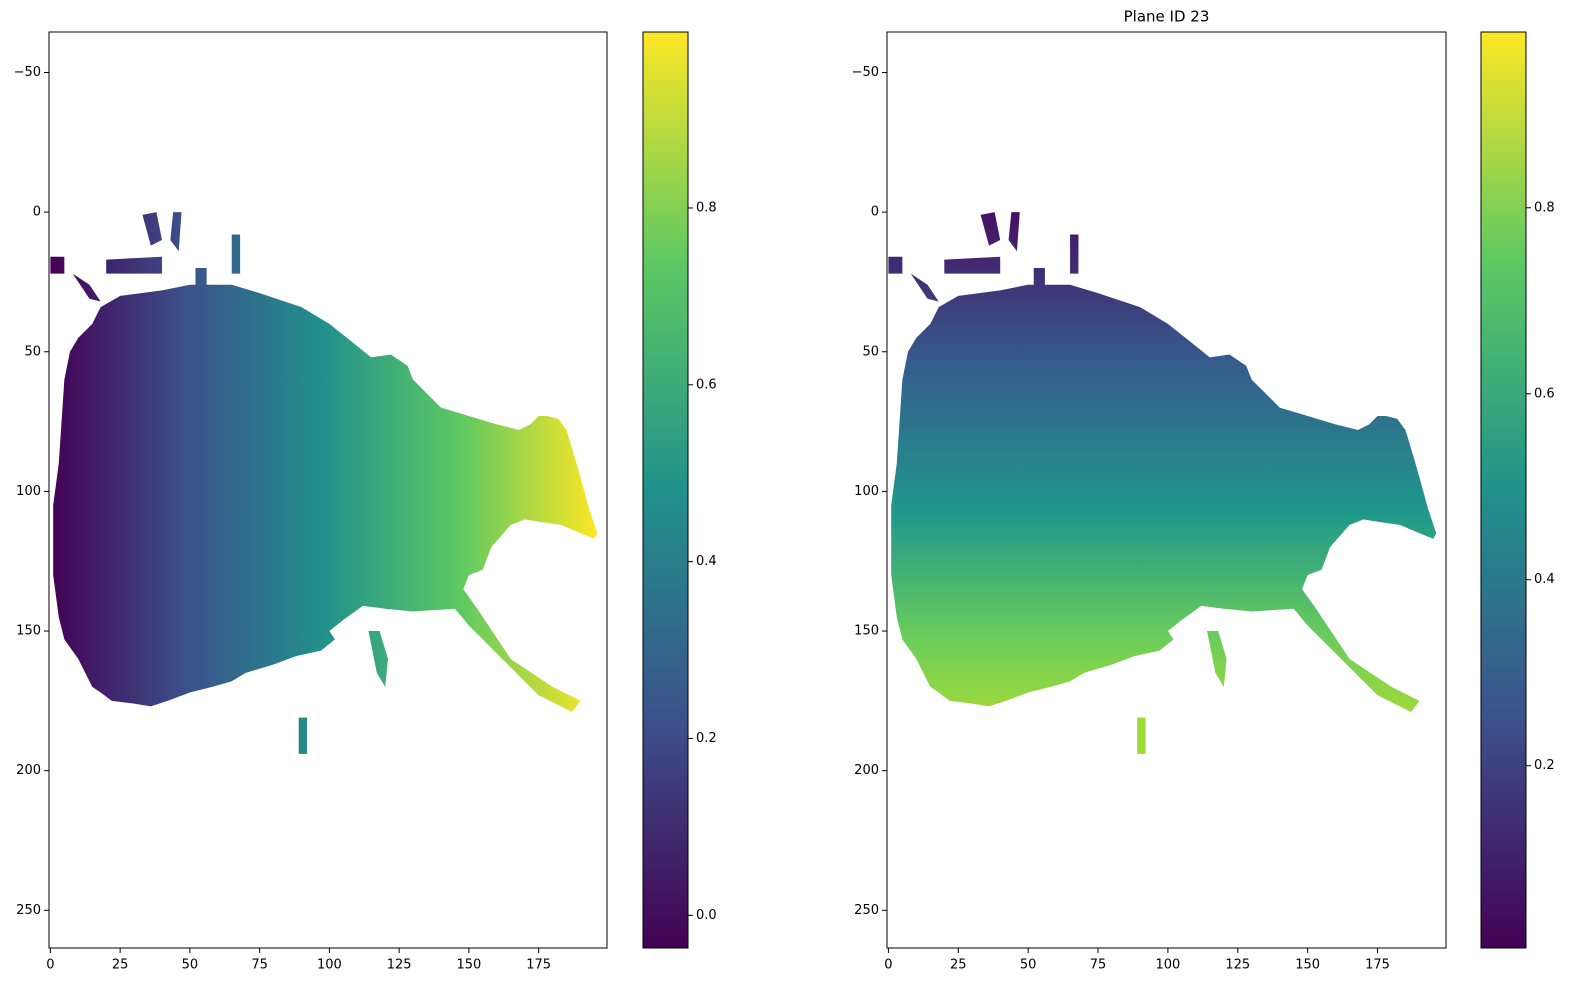 This screenshot has height=990, width=1581. What do you see at coordinates (706, 915) in the screenshot?
I see `colorbar-tick-label: 0.0` at bounding box center [706, 915].